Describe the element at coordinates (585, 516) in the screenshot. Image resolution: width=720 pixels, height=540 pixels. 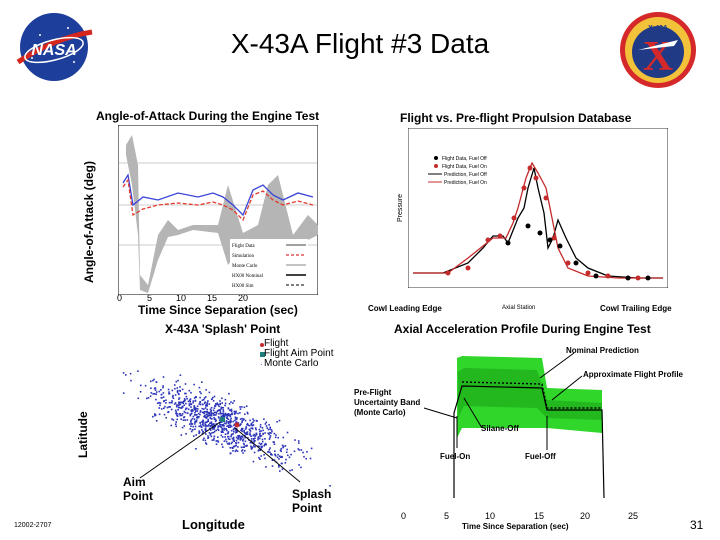
I see `accel-xtick-4: 20` at that location.